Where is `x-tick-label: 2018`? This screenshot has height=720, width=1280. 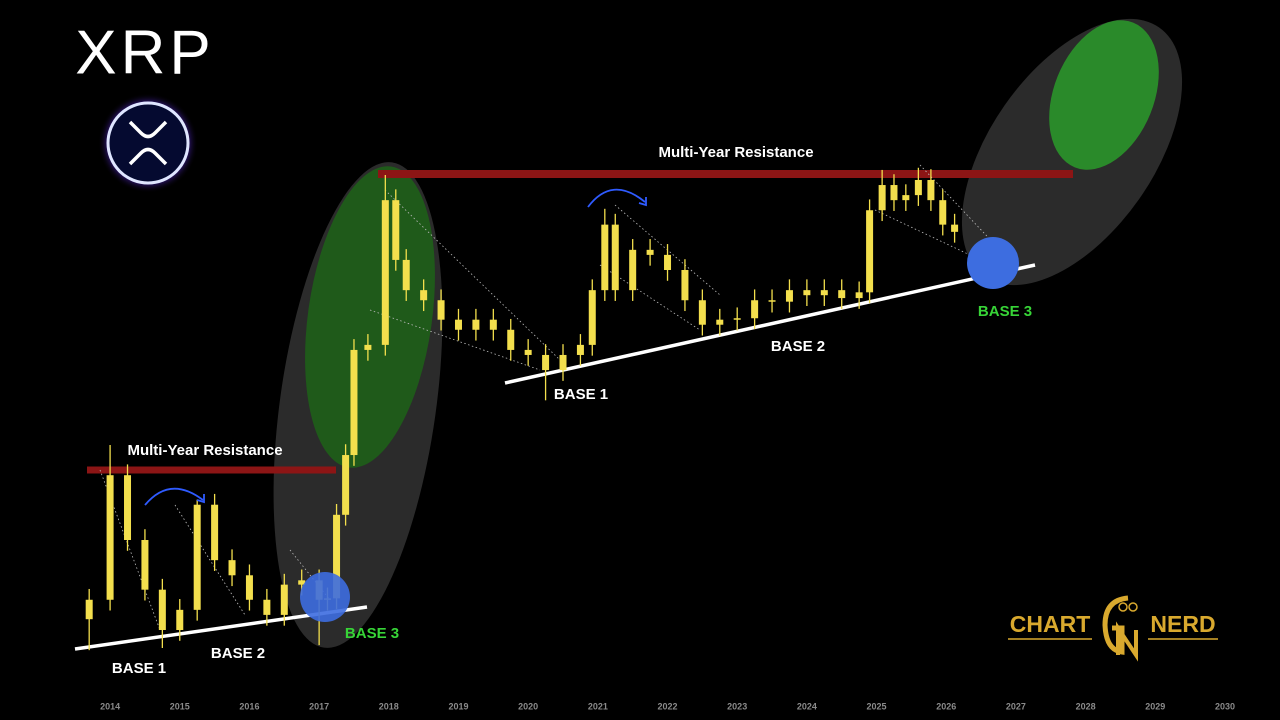 x-tick-label: 2018 is located at coordinates (389, 706).